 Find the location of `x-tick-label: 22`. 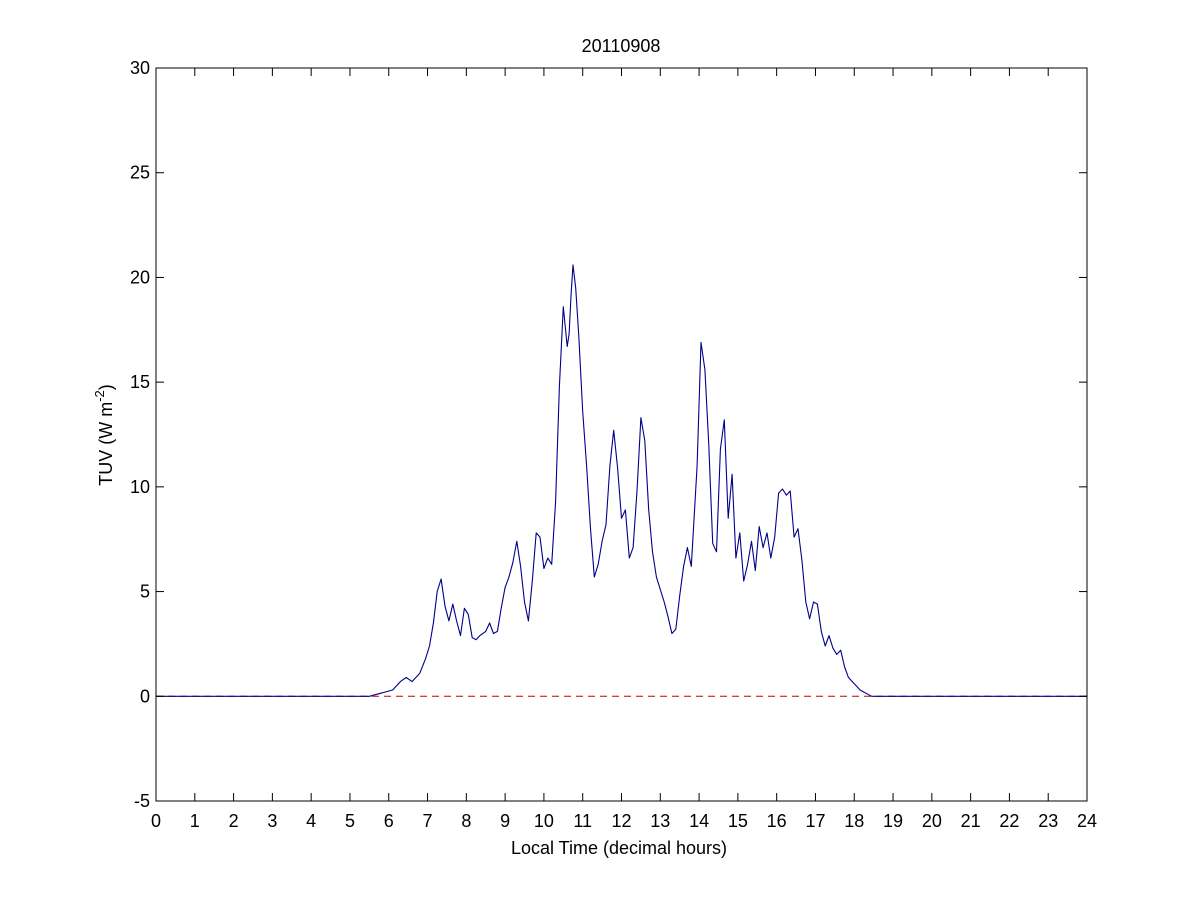

x-tick-label: 22 is located at coordinates (1009, 821).